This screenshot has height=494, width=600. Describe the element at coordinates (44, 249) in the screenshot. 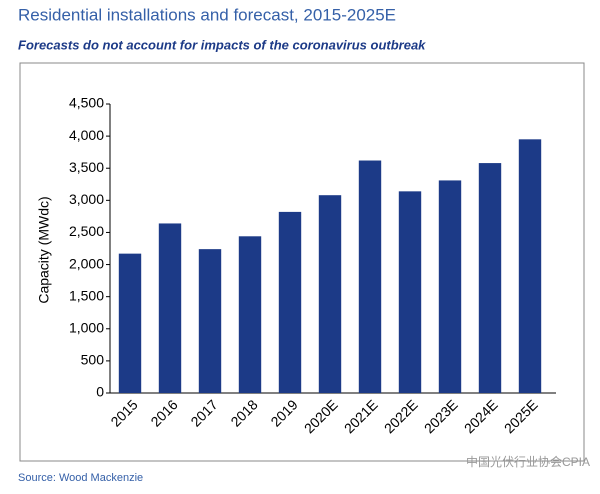

I see `y-axis-label: Capacity (MWdc)` at that location.